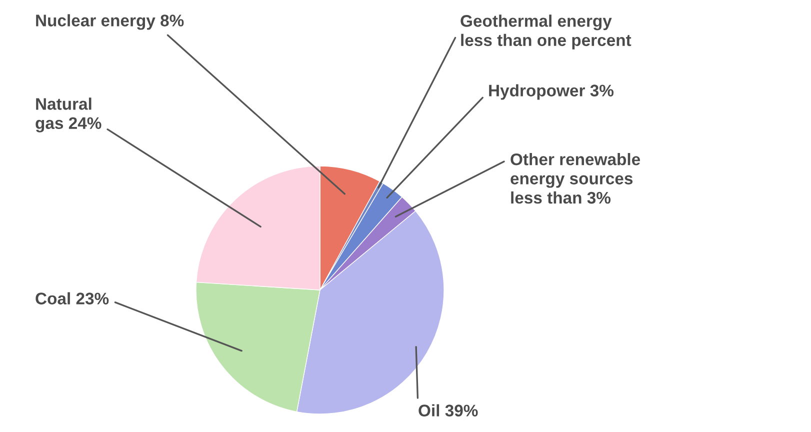 Image resolution: width=811 pixels, height=432 pixels. What do you see at coordinates (110, 22) in the screenshot?
I see `slice-label: Nuclear energy 8%` at bounding box center [110, 22].